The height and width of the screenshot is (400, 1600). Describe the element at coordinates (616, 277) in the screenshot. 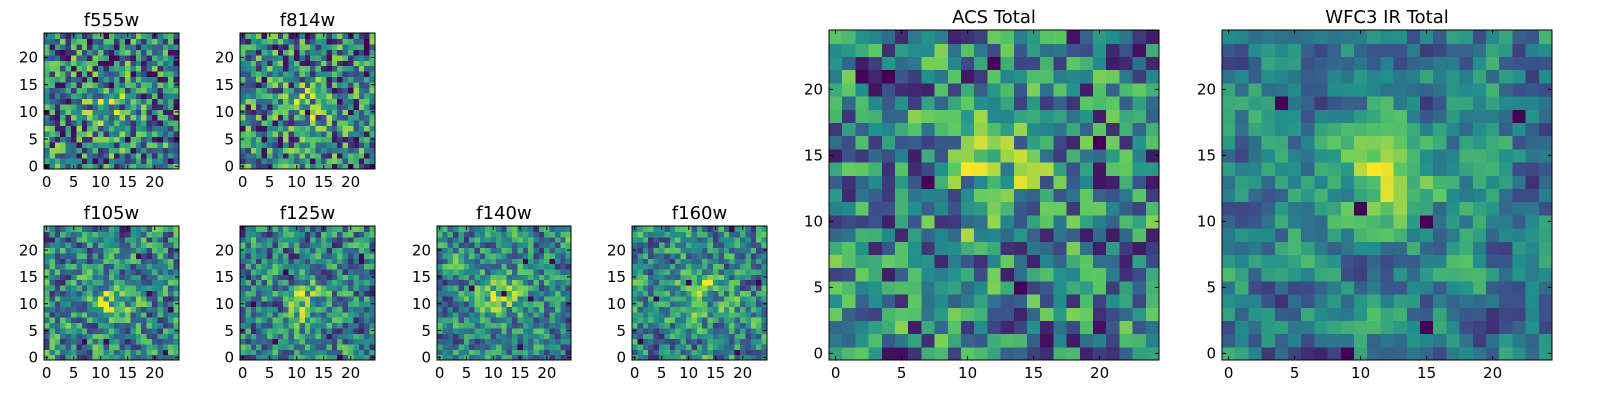

I see `y-tick-label: 15` at that location.